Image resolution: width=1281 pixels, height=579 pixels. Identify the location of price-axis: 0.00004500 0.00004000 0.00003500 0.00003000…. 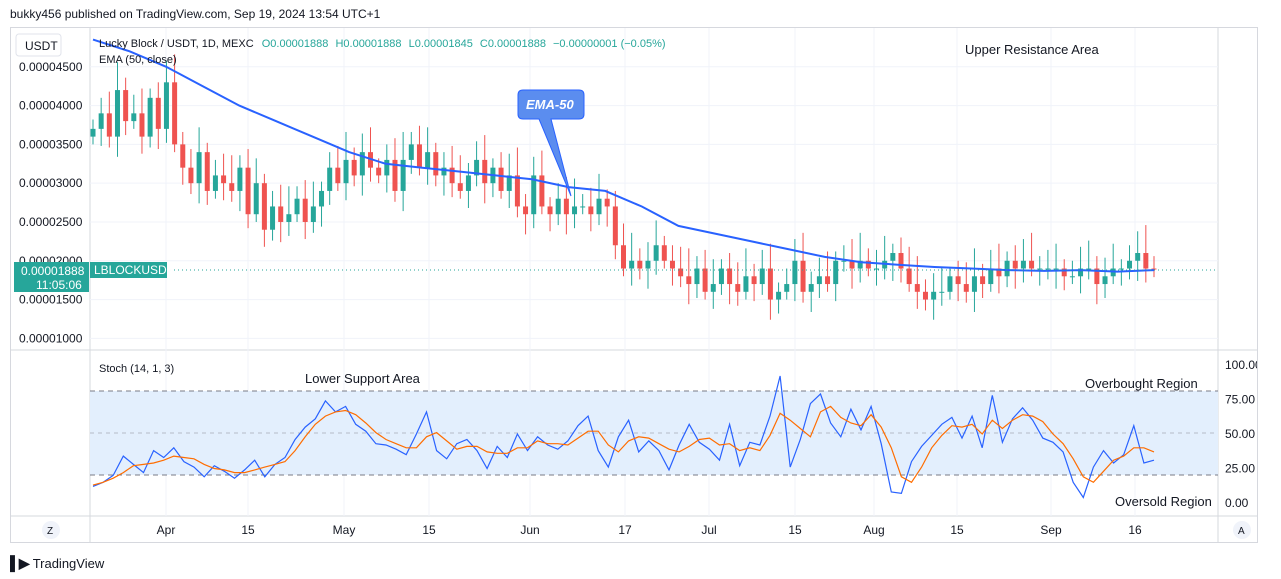
(51, 203).